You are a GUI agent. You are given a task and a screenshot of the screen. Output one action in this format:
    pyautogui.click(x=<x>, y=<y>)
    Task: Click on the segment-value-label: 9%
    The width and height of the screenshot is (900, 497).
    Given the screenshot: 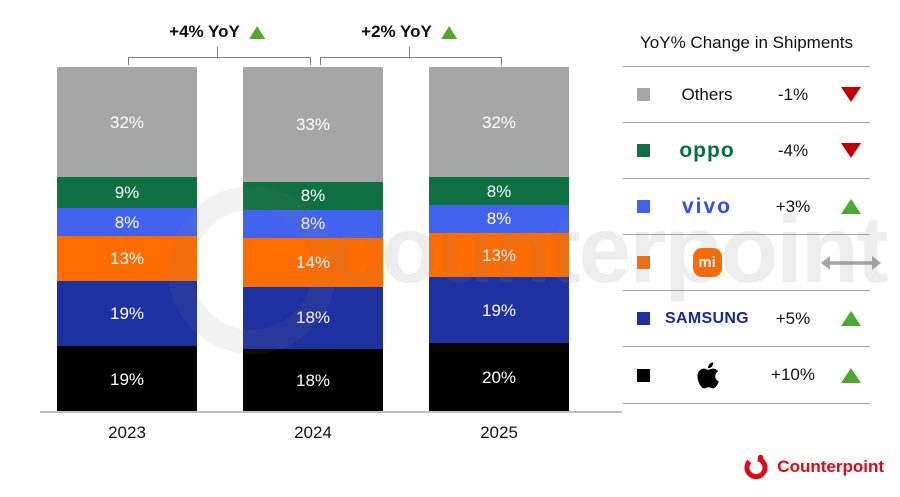 What is the action you would take?
    pyautogui.click(x=127, y=193)
    